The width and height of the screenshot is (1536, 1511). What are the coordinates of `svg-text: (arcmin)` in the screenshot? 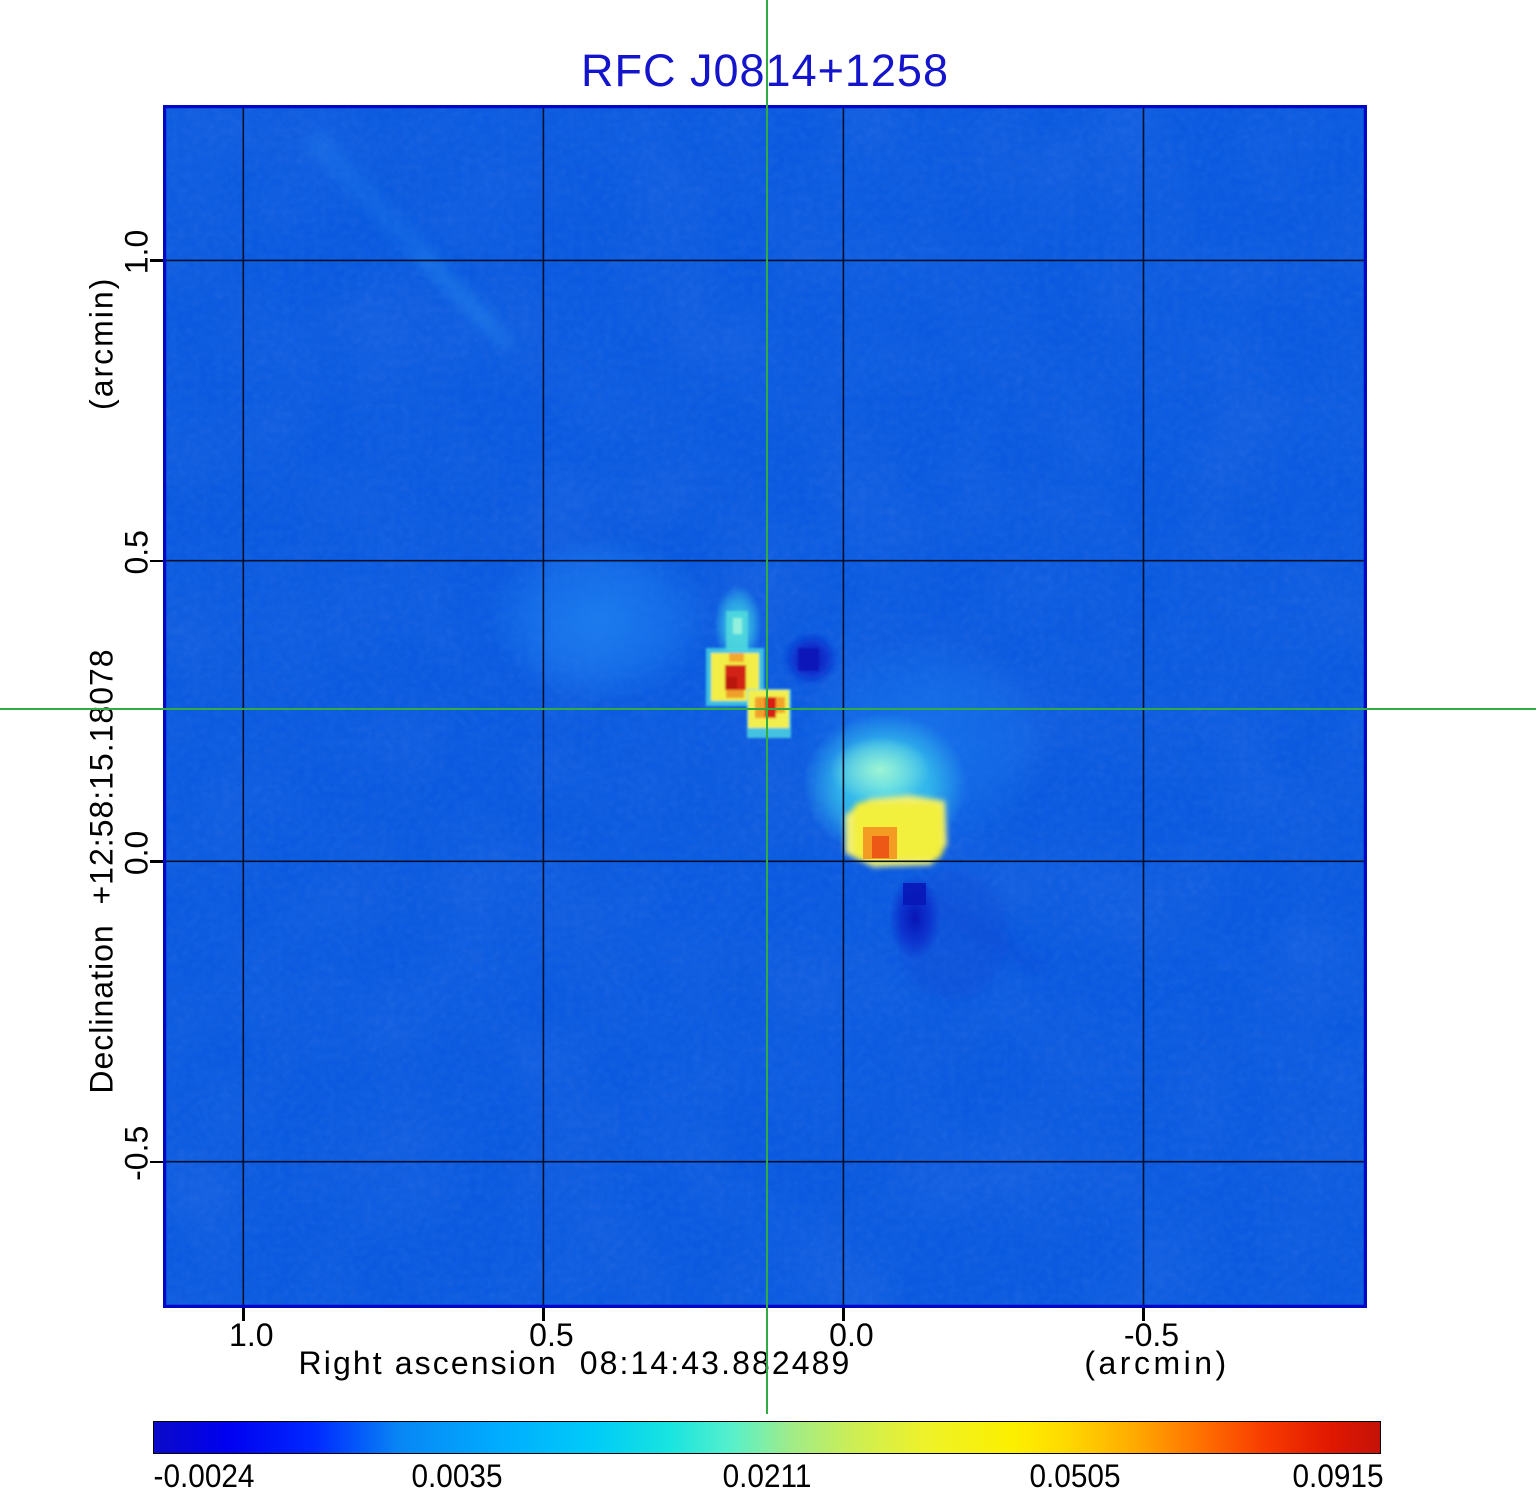 It's located at (102, 343).